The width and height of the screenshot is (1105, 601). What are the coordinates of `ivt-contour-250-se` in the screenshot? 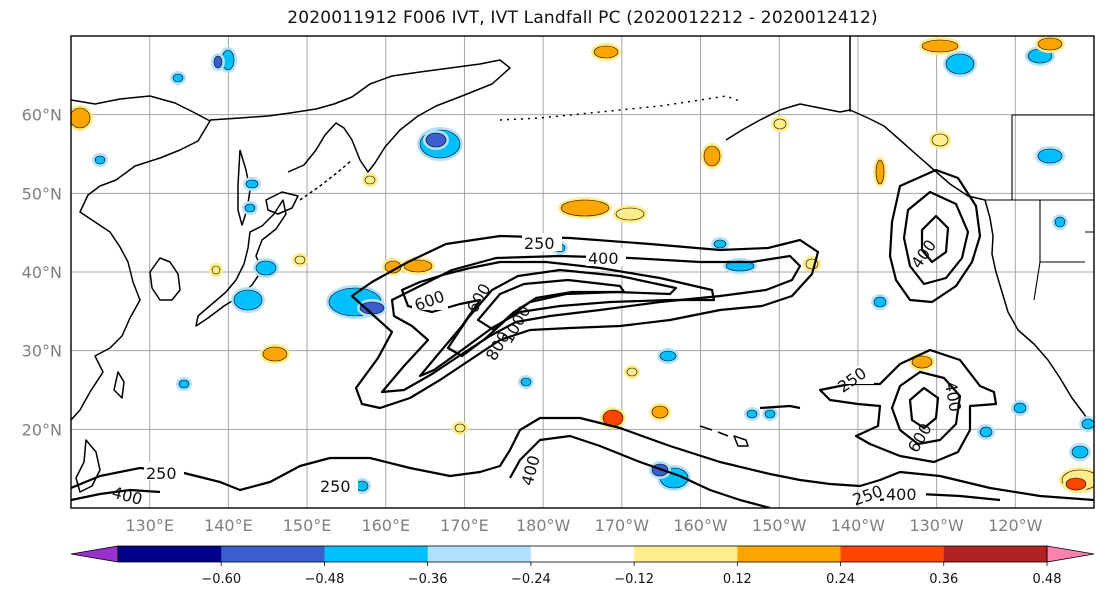 It's located at (908, 406).